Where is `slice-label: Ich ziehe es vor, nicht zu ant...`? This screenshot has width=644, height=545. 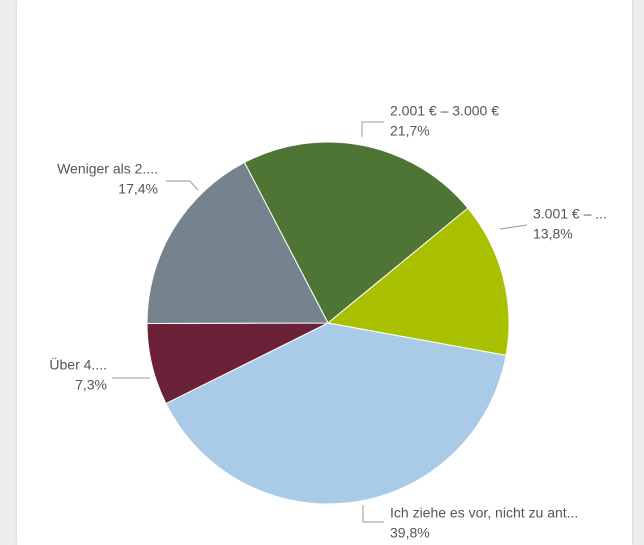
slice-label: Ich ziehe es vor, nicht zu ant... is located at coordinates (484, 513).